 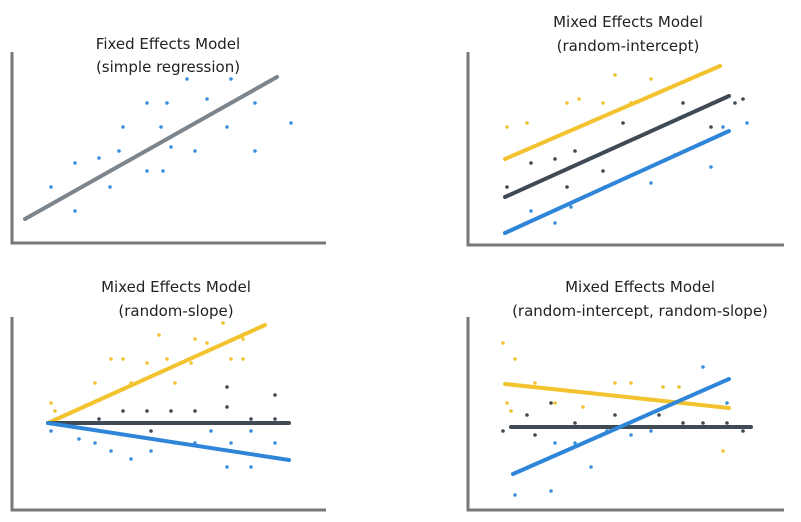 What do you see at coordinates (163, 449) in the screenshot?
I see `panel-rs-points-blue` at bounding box center [163, 449].